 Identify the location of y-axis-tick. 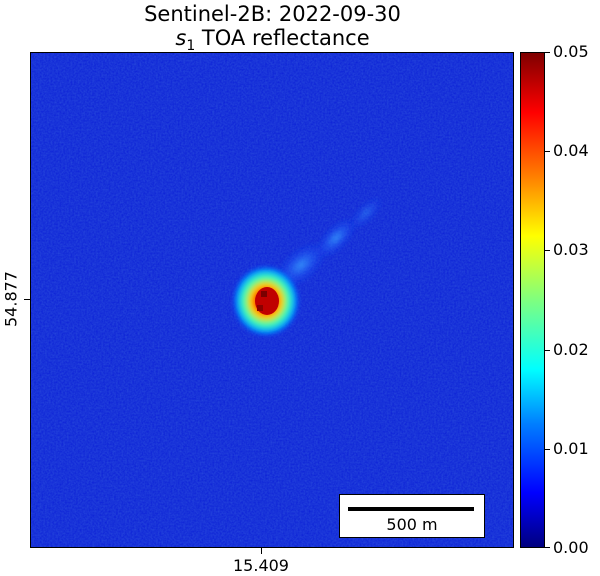
(27, 299).